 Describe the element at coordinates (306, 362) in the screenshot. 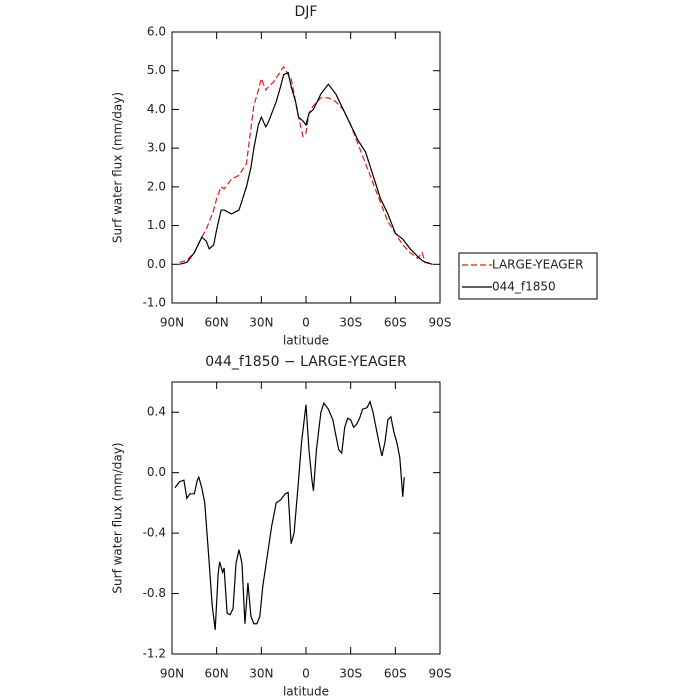

I see `chart-title: 044_f1850 − LARGE-YEAGER` at that location.